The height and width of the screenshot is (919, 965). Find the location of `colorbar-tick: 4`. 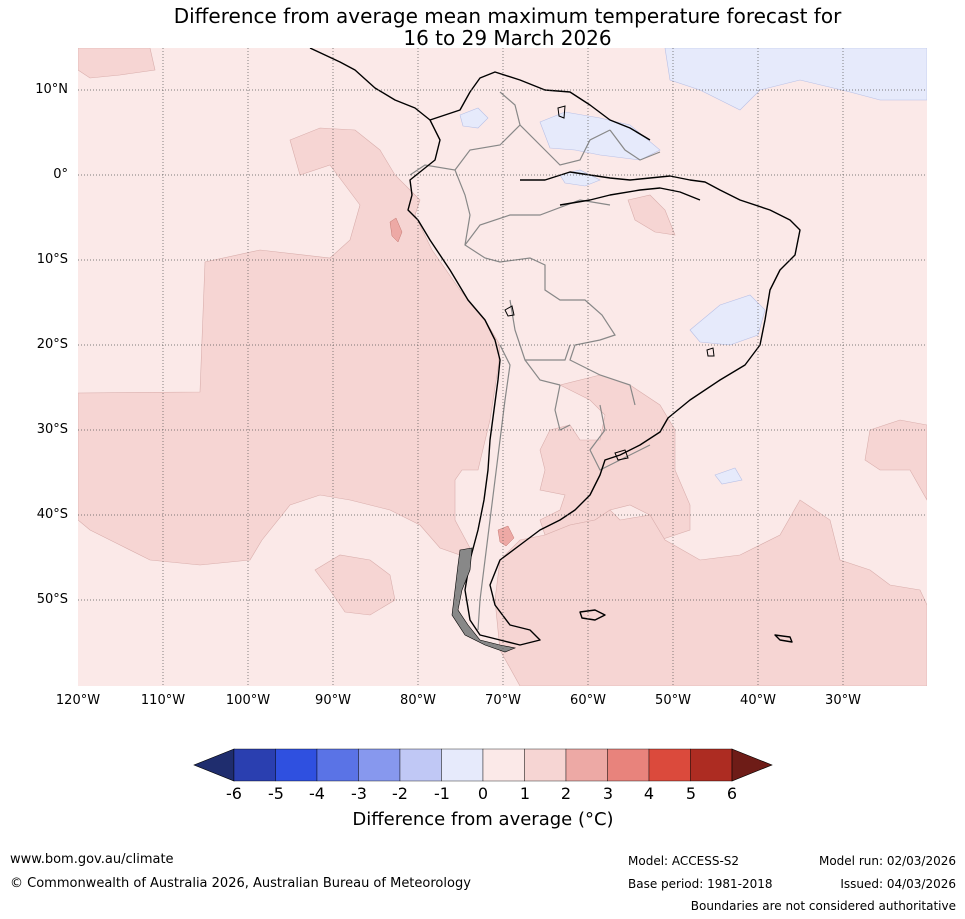

colorbar-tick: 4 is located at coordinates (649, 793).